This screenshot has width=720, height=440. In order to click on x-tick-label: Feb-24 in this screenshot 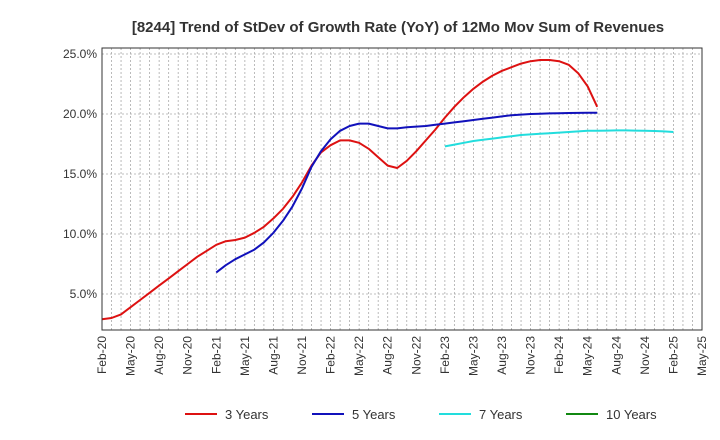, I will do `click(559, 355)`.